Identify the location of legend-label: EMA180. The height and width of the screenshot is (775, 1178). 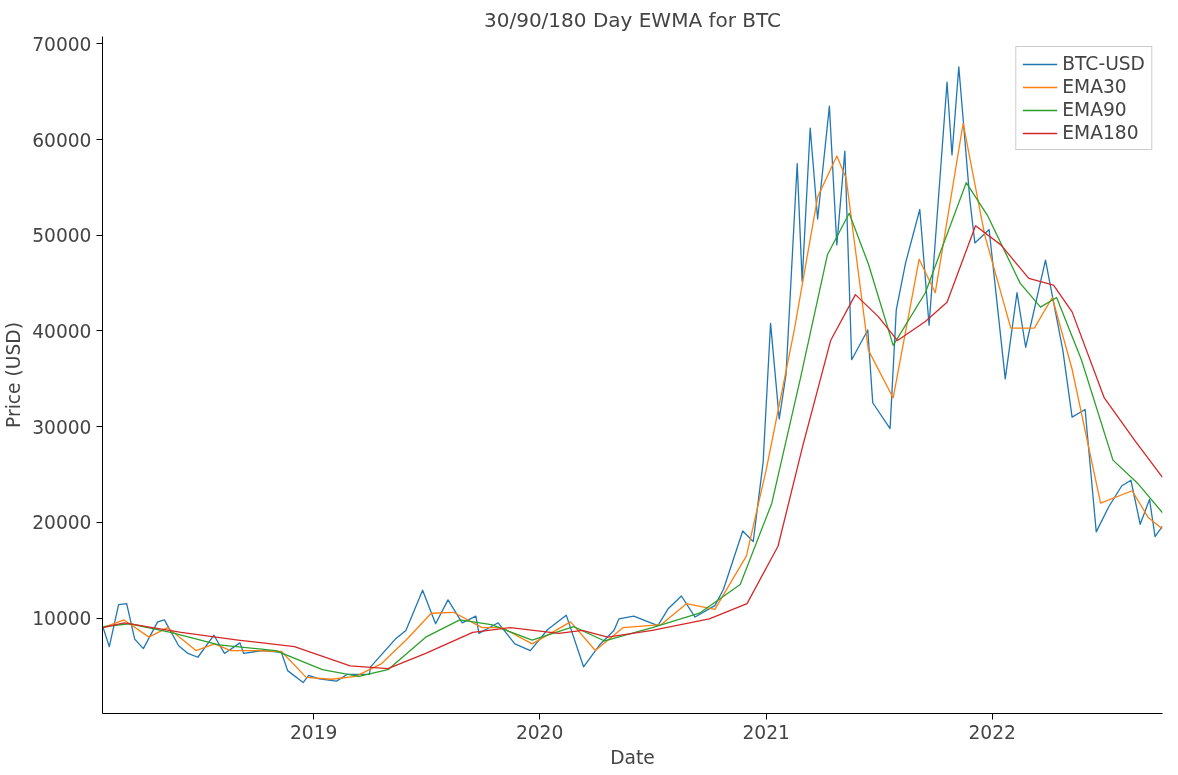
(1100, 132).